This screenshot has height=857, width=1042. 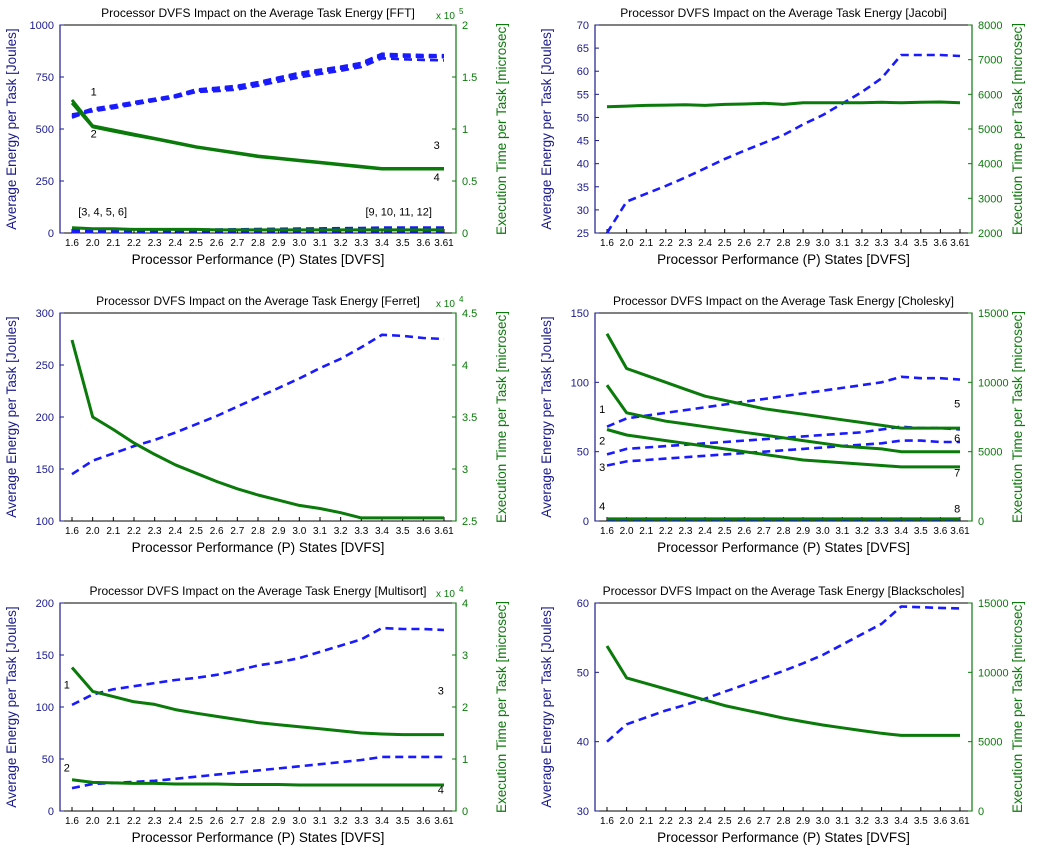 What do you see at coordinates (469, 182) in the screenshot?
I see `y-right-tick-label: 0.5` at bounding box center [469, 182].